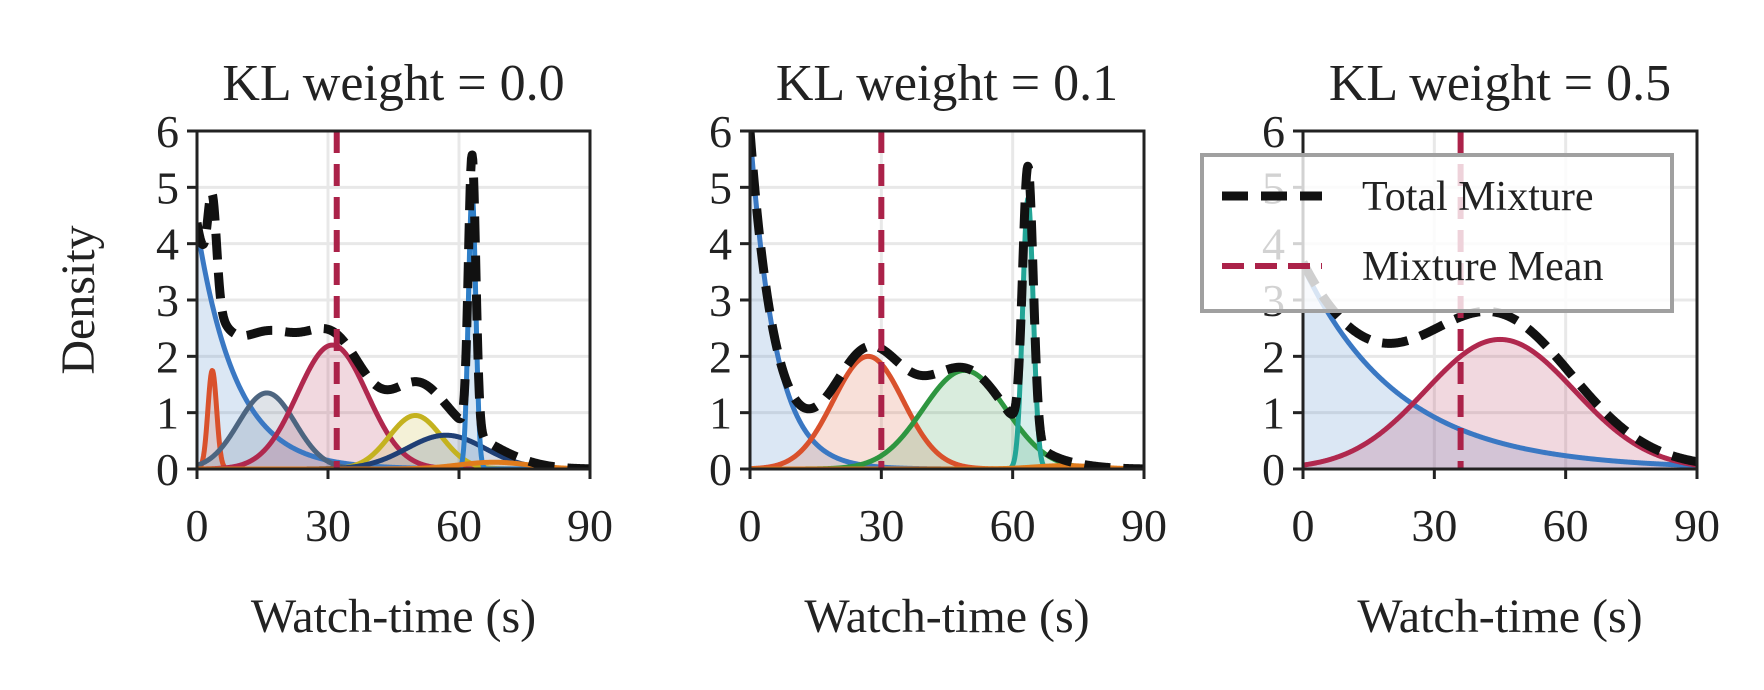 This screenshot has width=1764, height=690. What do you see at coordinates (1482, 267) in the screenshot?
I see `legend-label-mixture-mean: Mixture Mean` at bounding box center [1482, 267].